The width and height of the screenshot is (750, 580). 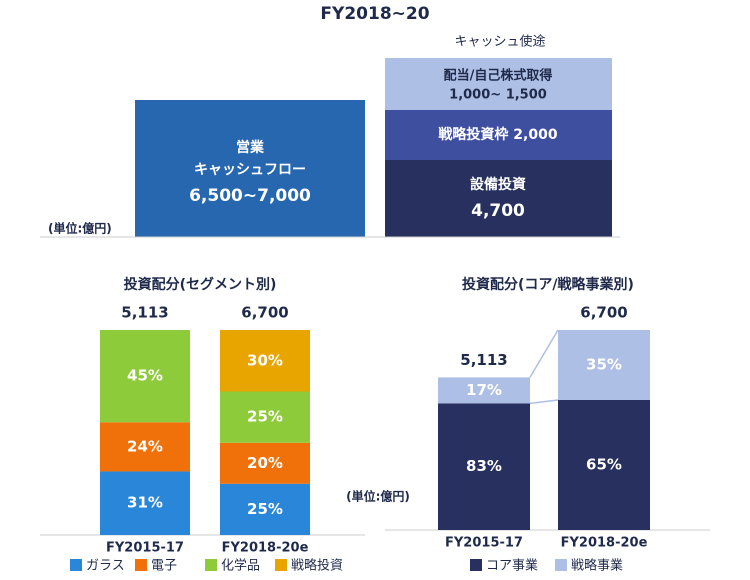 I want to click on value-label: 31%, so click(x=145, y=503).